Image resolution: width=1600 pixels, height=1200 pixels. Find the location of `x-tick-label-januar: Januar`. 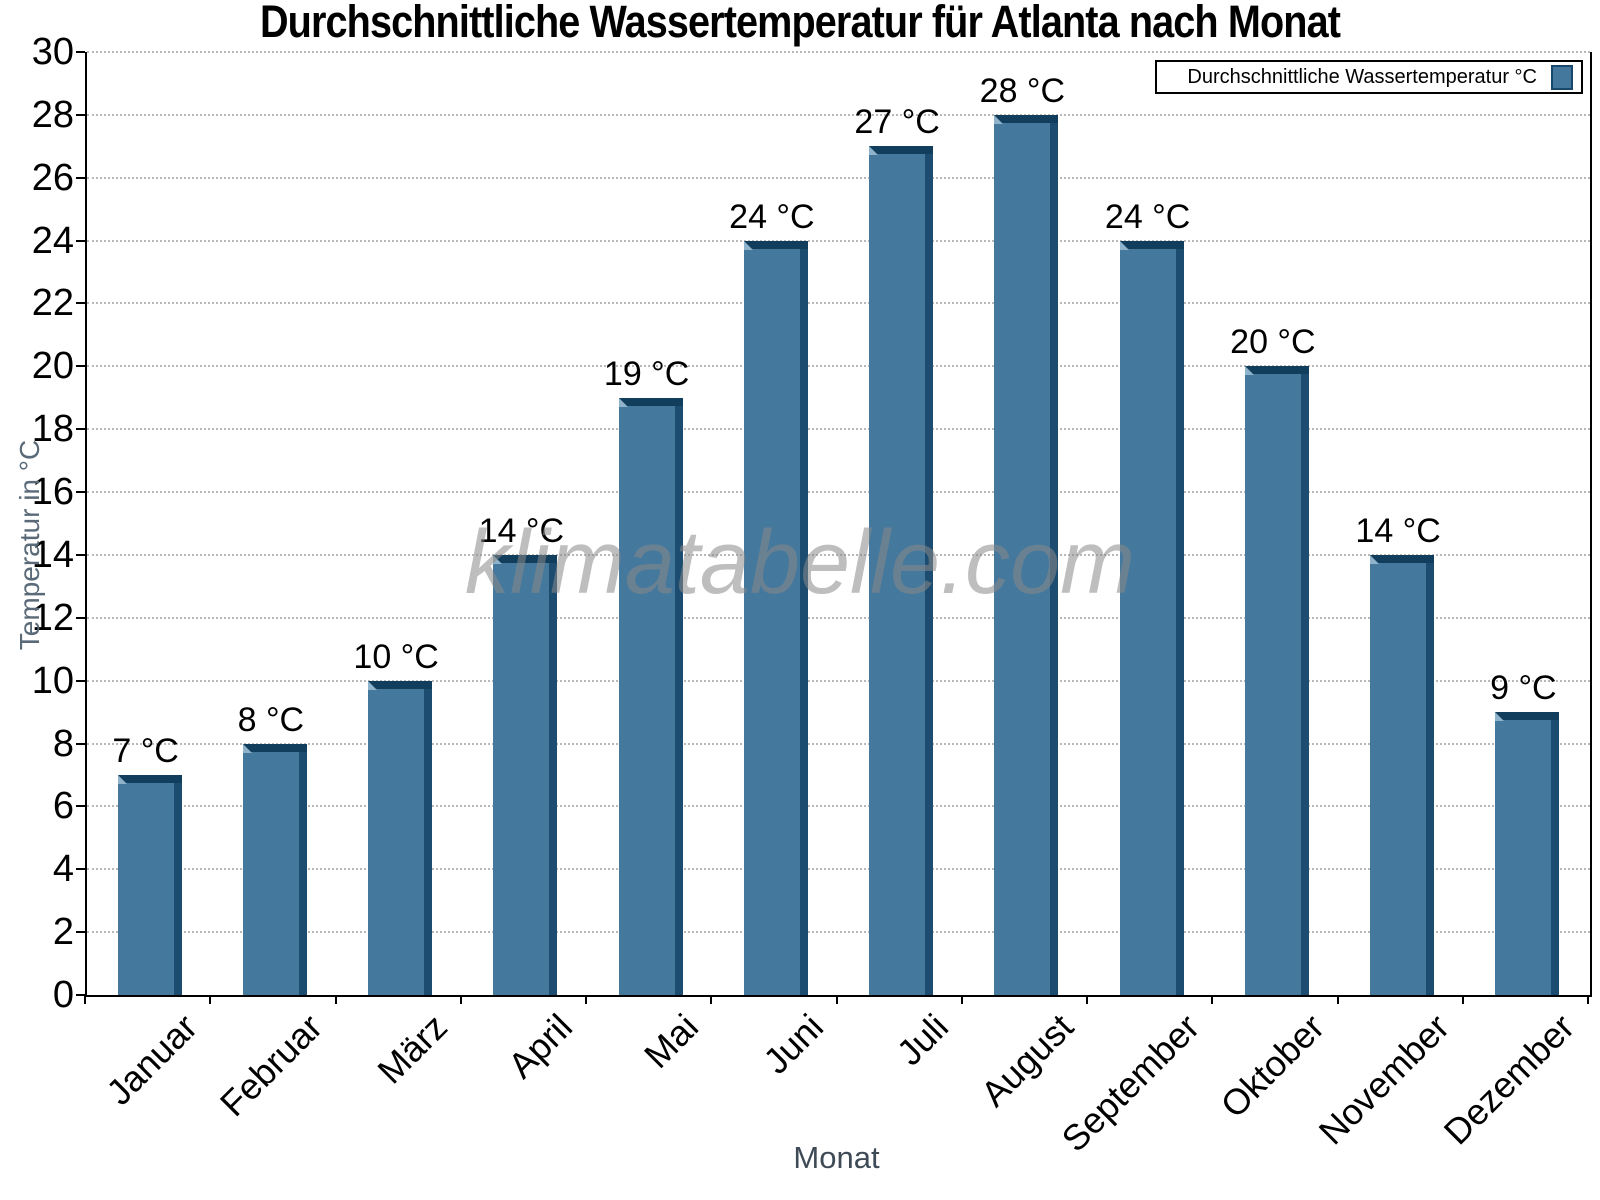

x-tick-label-januar: Januar is located at coordinates (151, 1059).